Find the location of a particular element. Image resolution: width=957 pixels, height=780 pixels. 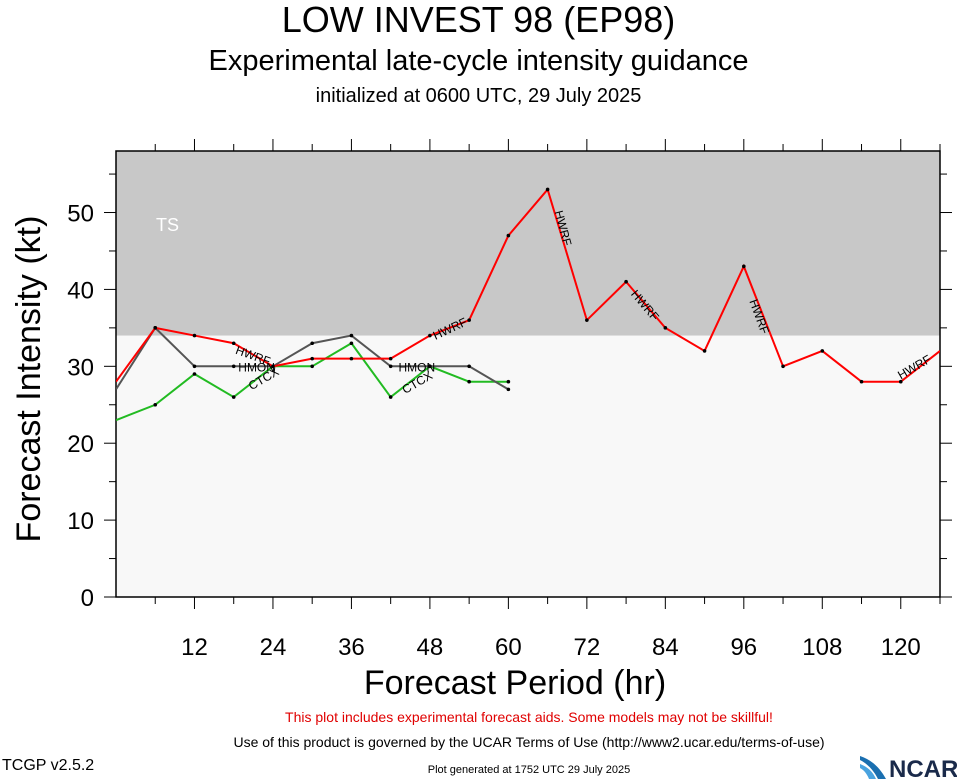

x-tick-label: 24 is located at coordinates (273, 647).